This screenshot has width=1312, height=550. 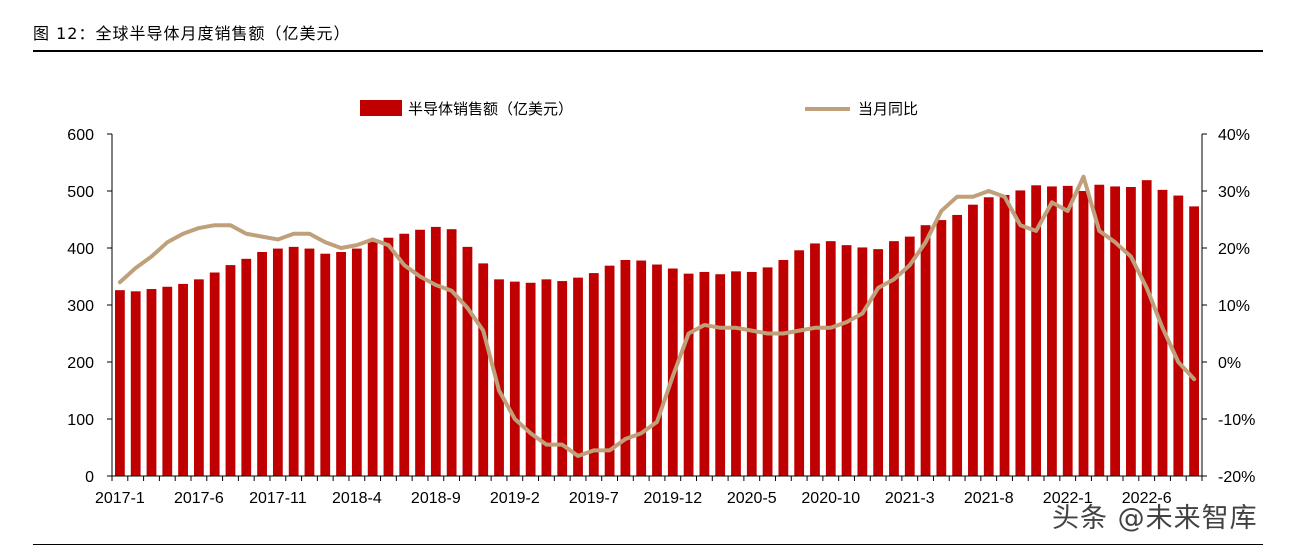 What do you see at coordinates (1229, 363) in the screenshot?
I see `right-axis-tick-label: 0%` at bounding box center [1229, 363].